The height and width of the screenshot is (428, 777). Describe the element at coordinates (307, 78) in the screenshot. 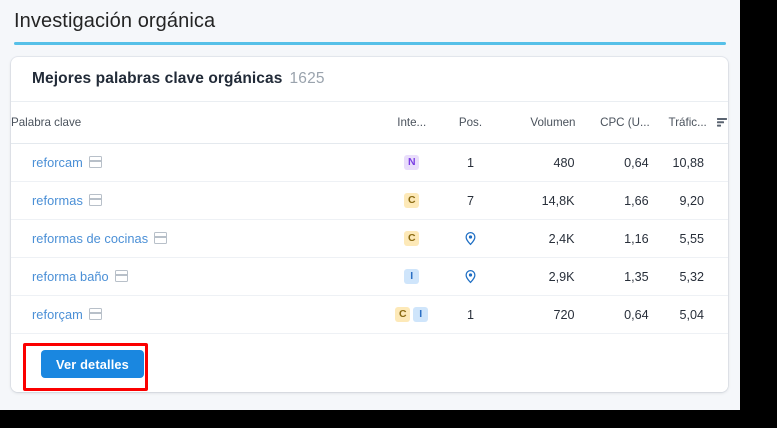

I see `card-keyword-count: 1625` at that location.